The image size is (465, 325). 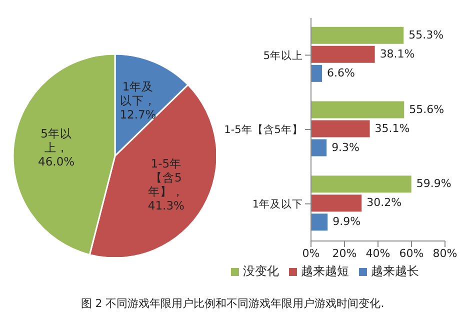 What do you see at coordinates (166, 184) in the screenshot?
I see `slice-label: 1-5年【含5年】，41.3%` at bounding box center [166, 184].